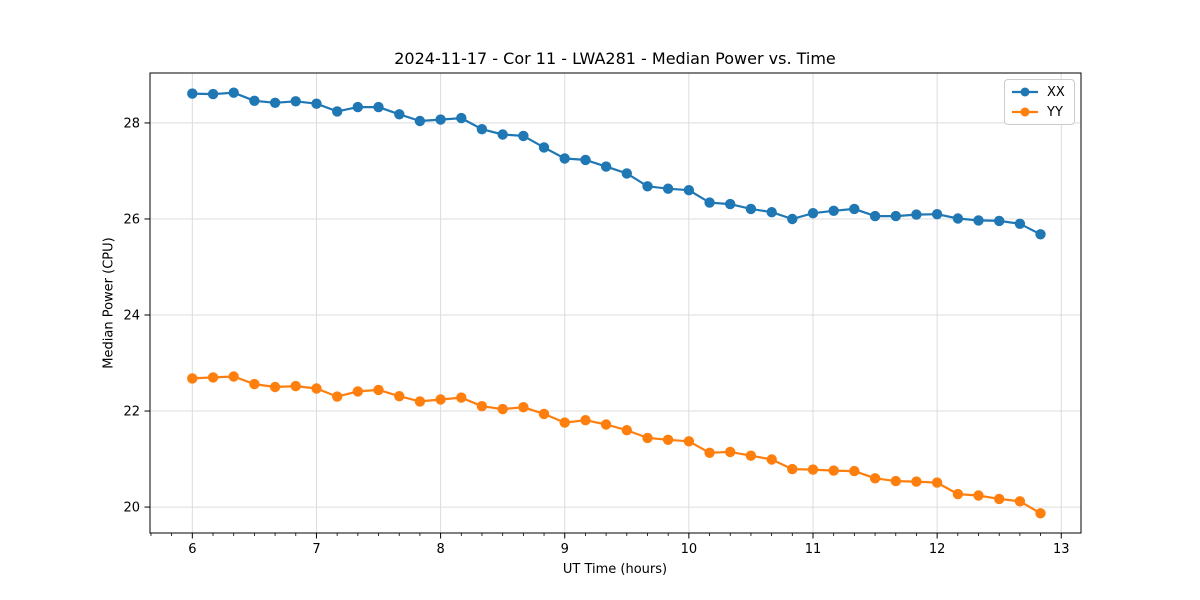 Image resolution: width=1200 pixels, height=600 pixels. What do you see at coordinates (1056, 92) in the screenshot?
I see `legend-label-xx: XX` at bounding box center [1056, 92].